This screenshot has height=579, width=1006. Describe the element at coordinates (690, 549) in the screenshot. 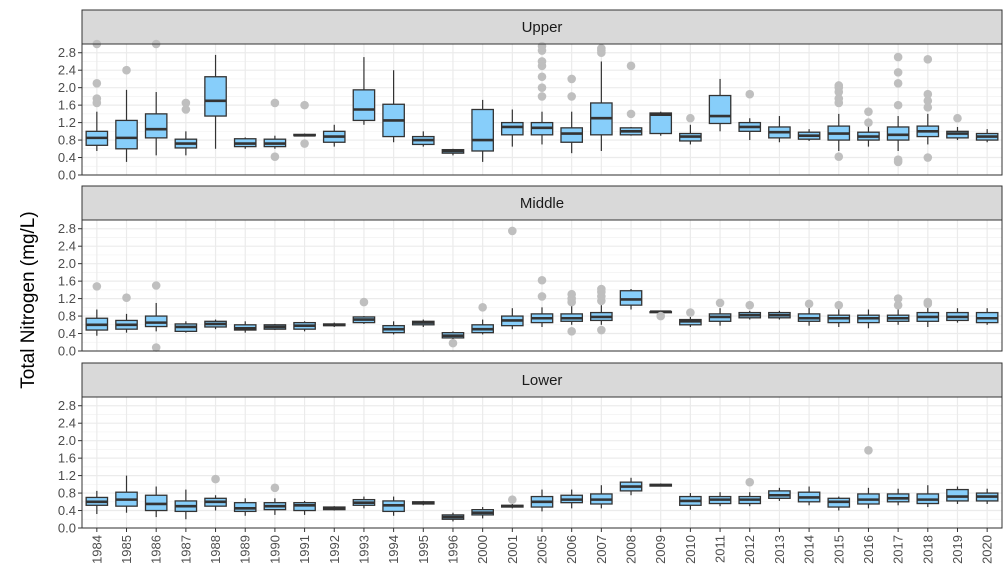

I see `x-tick-label: 2010` at that location.